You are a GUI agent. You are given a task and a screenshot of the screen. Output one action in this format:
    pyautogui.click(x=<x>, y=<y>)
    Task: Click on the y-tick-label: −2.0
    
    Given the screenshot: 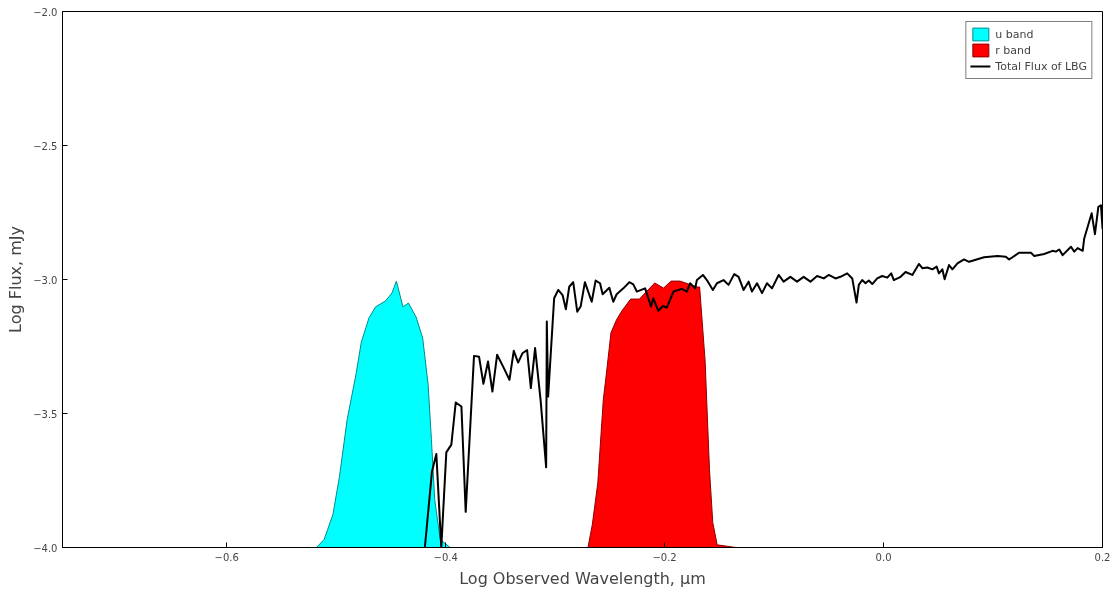 What is the action you would take?
    pyautogui.click(x=45, y=12)
    